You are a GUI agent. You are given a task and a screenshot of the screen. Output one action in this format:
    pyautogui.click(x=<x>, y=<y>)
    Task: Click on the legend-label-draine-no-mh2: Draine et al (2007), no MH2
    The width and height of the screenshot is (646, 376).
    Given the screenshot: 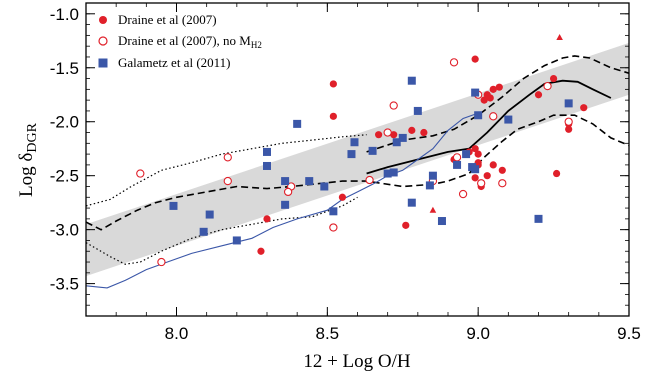 What is the action you would take?
    pyautogui.click(x=190, y=41)
    